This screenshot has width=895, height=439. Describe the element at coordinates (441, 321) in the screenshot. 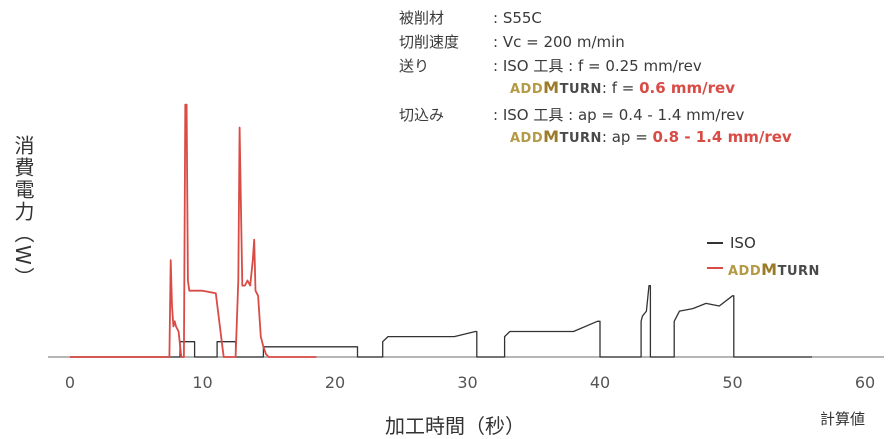

I see `series-line-iso` at that location.